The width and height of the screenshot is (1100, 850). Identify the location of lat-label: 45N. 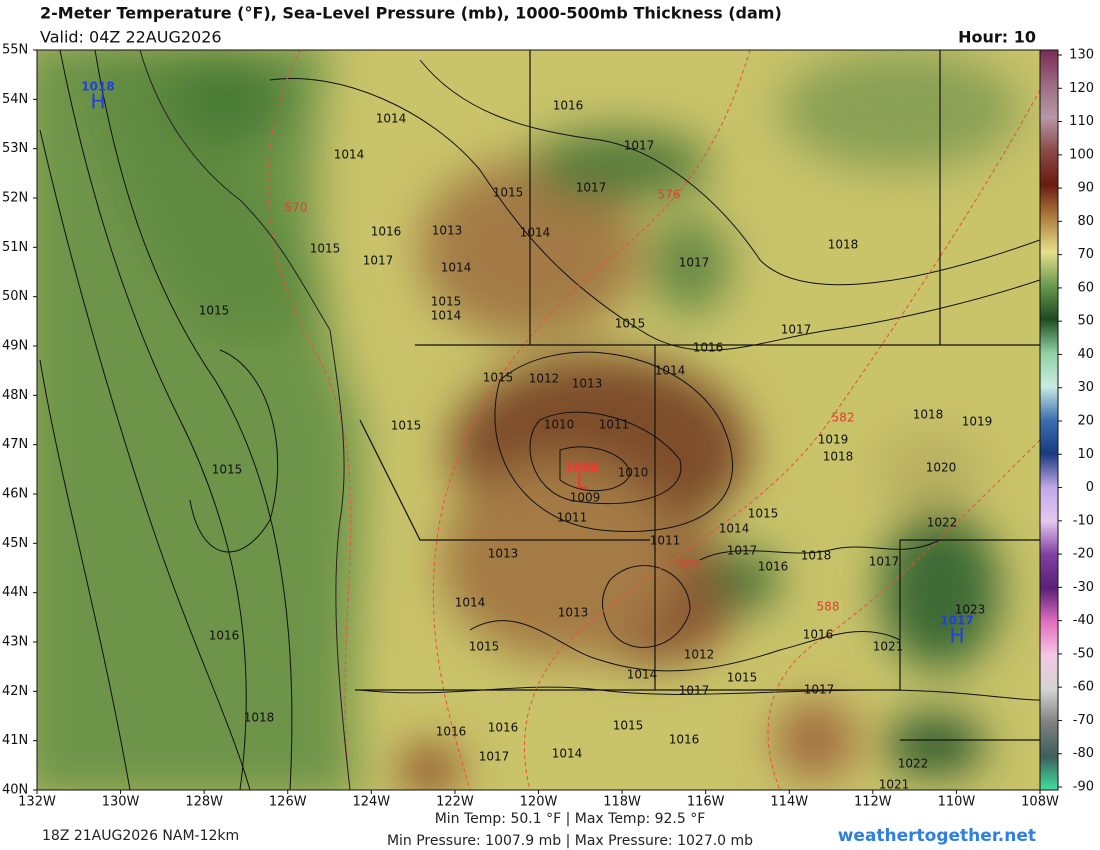
(15, 543).